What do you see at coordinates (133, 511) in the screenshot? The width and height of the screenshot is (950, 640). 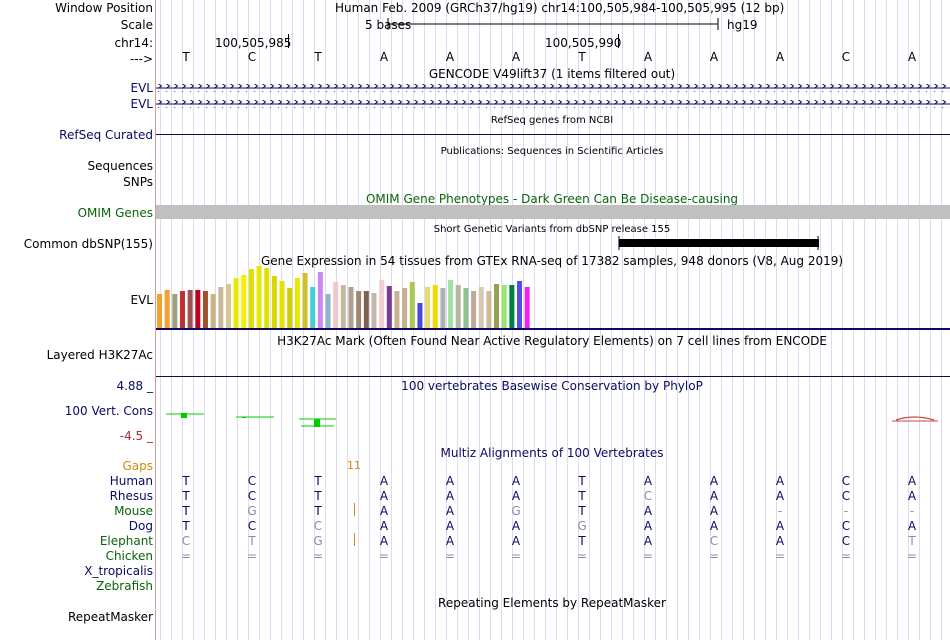 I see `species-label-mouse: Mouse` at bounding box center [133, 511].